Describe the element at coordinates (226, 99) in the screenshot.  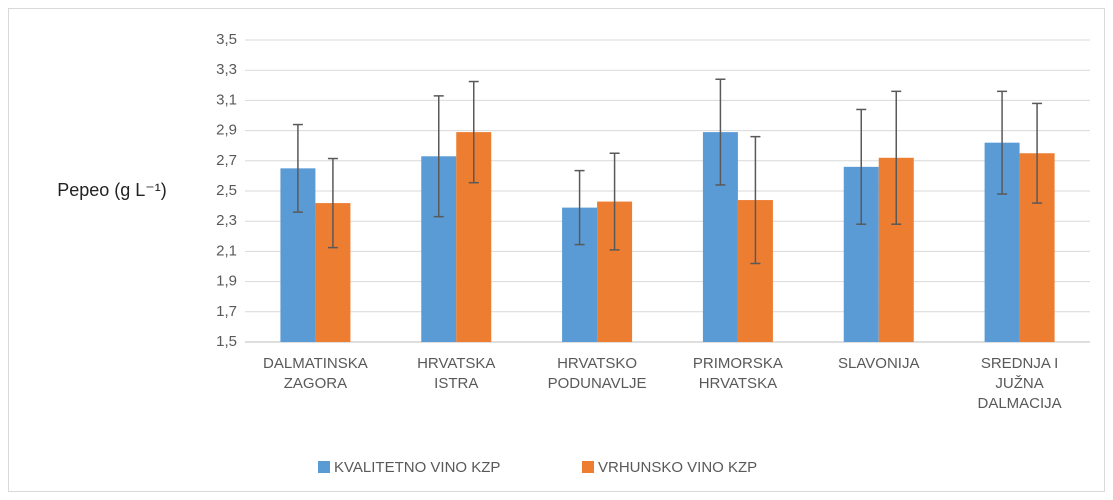
I see `y-tick-label: 3,1` at that location.